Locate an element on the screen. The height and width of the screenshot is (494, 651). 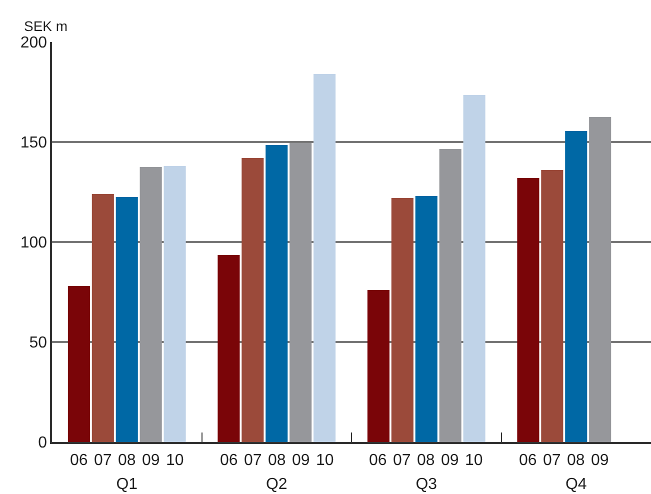
y-tick-label: 0 is located at coordinates (43, 443).